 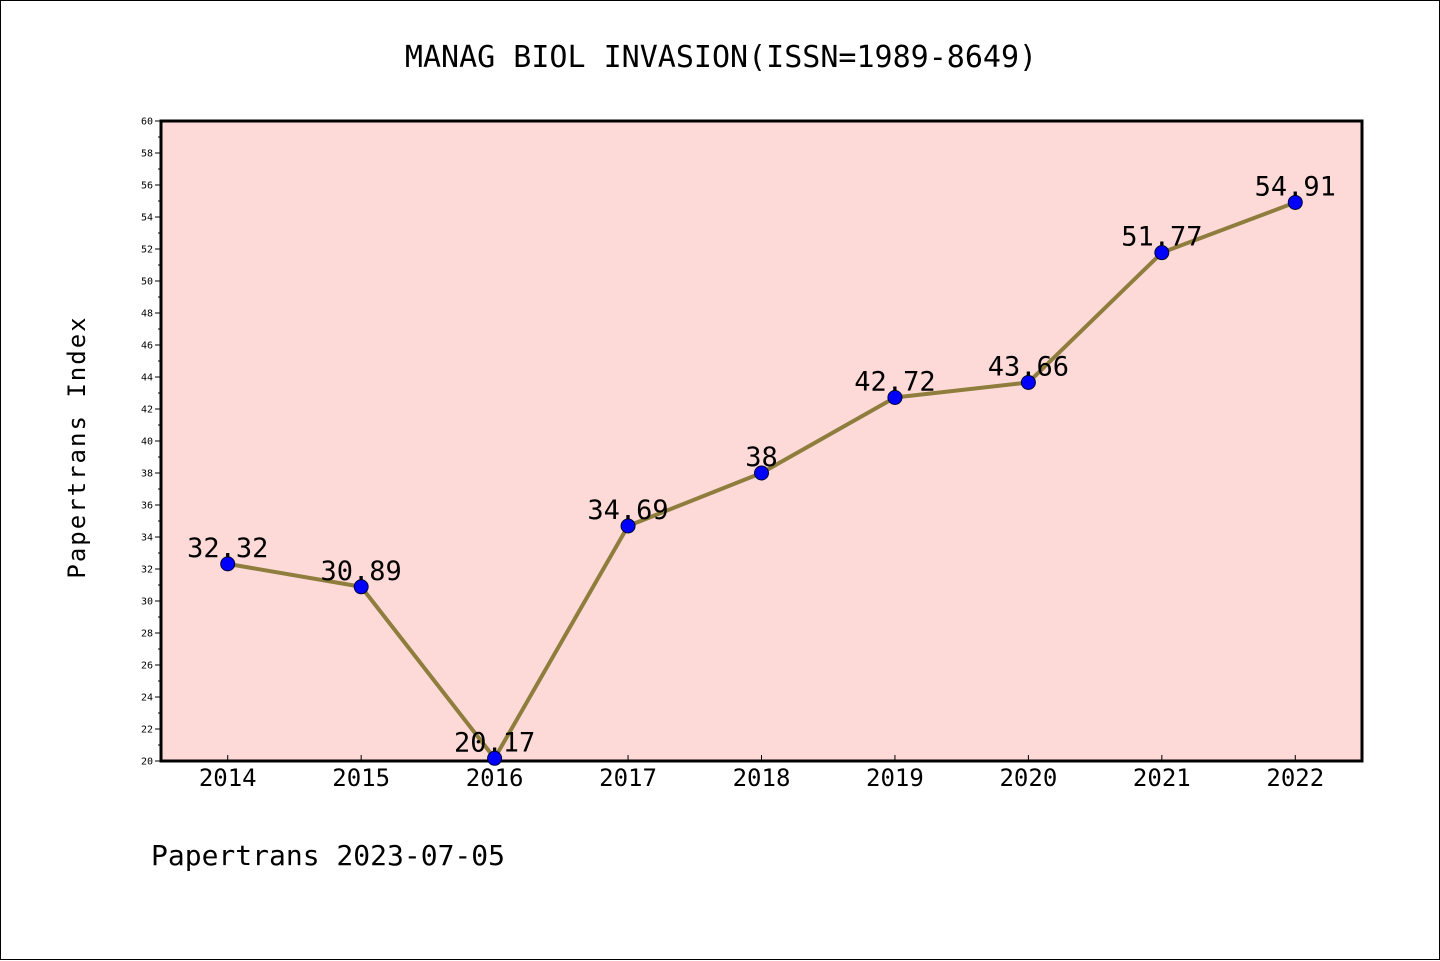 What do you see at coordinates (147, 250) in the screenshot?
I see `y-tick-label: 52` at bounding box center [147, 250].